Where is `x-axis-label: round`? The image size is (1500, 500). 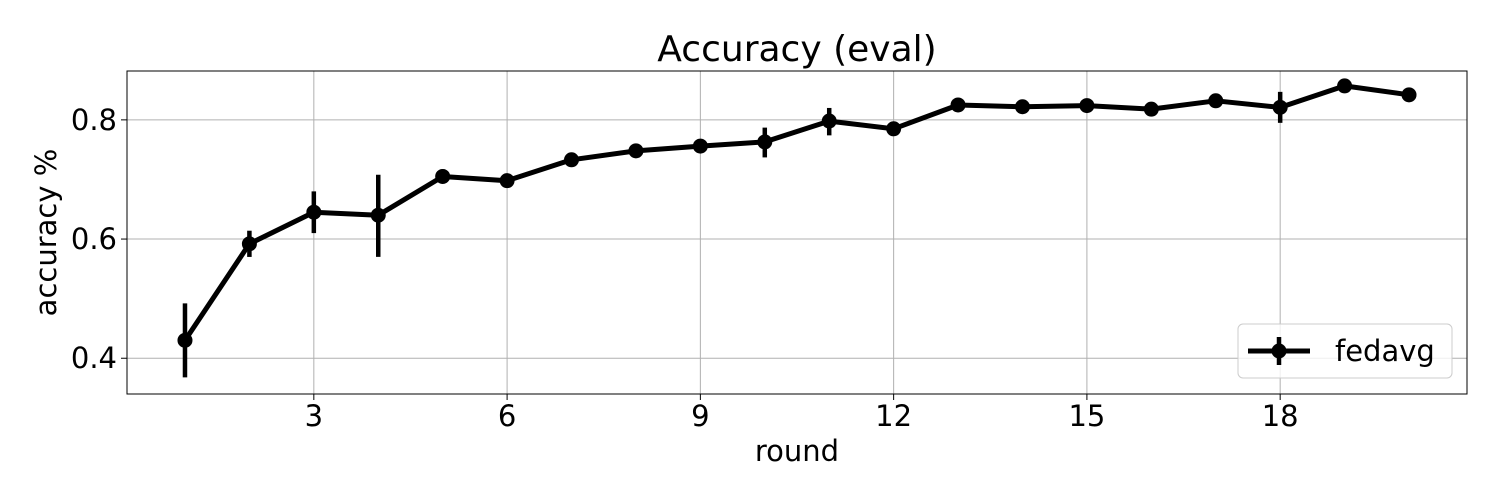 x-axis-label: round is located at coordinates (797, 451).